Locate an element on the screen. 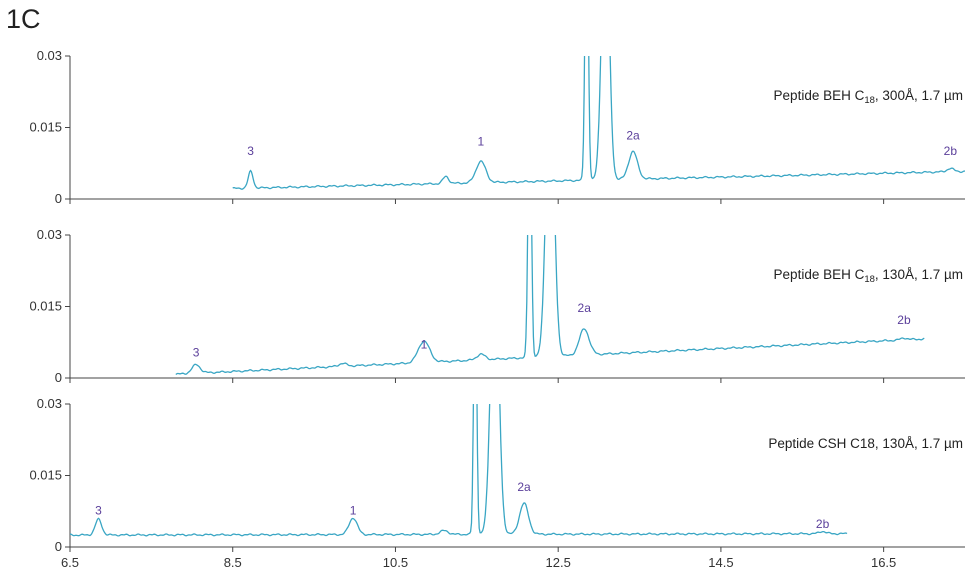 The image size is (972, 585). x-tick-label: 8.5 is located at coordinates (233, 562).